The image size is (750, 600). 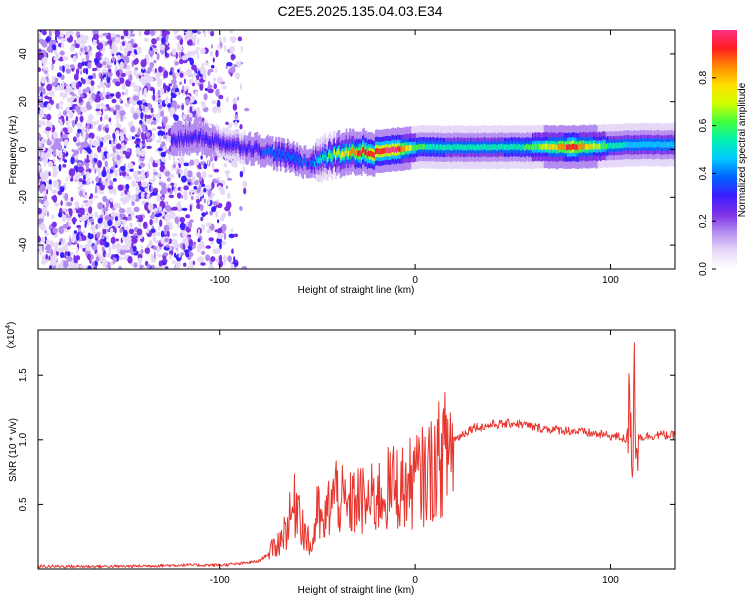 What do you see at coordinates (610, 280) in the screenshot?
I see `spectrogram-x-tick-label: 100` at bounding box center [610, 280].